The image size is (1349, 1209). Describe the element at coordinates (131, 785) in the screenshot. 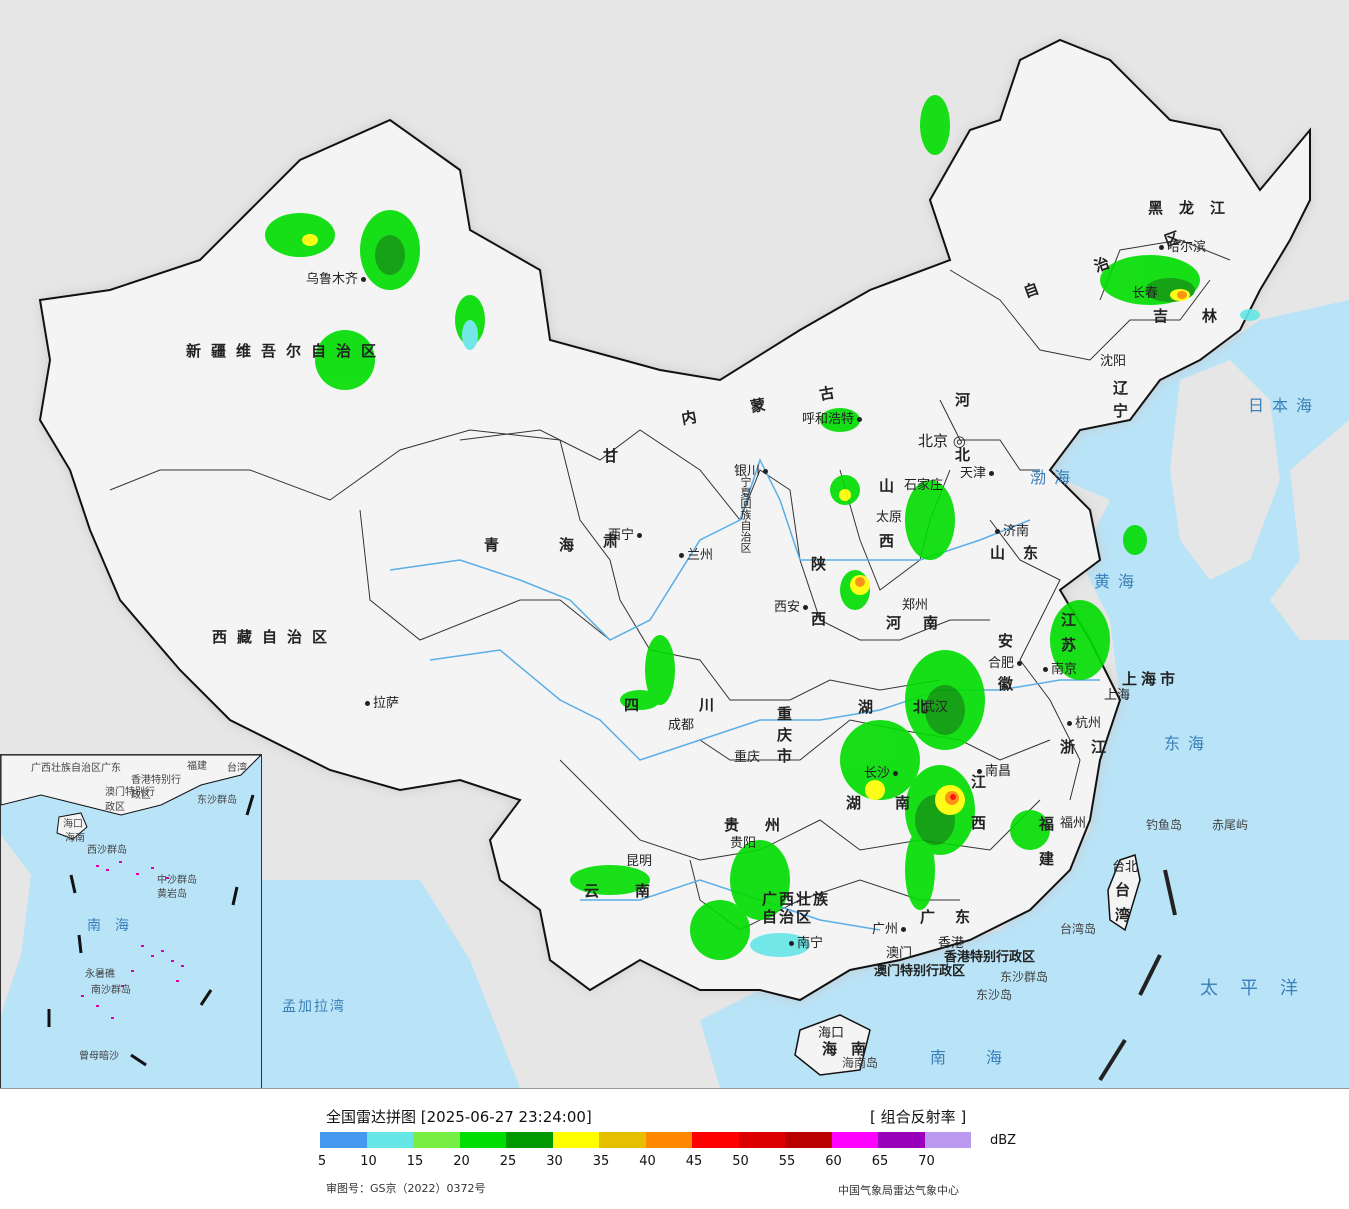

I see `inset-land` at that location.